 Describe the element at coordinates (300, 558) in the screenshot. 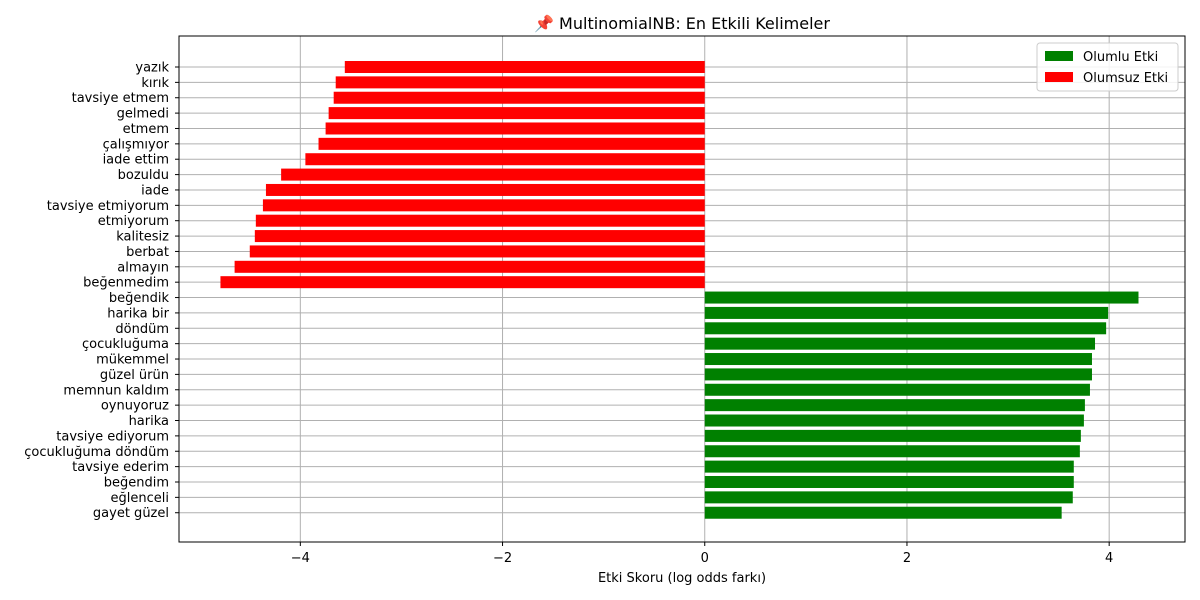

I see `x-tick-label: −4` at that location.